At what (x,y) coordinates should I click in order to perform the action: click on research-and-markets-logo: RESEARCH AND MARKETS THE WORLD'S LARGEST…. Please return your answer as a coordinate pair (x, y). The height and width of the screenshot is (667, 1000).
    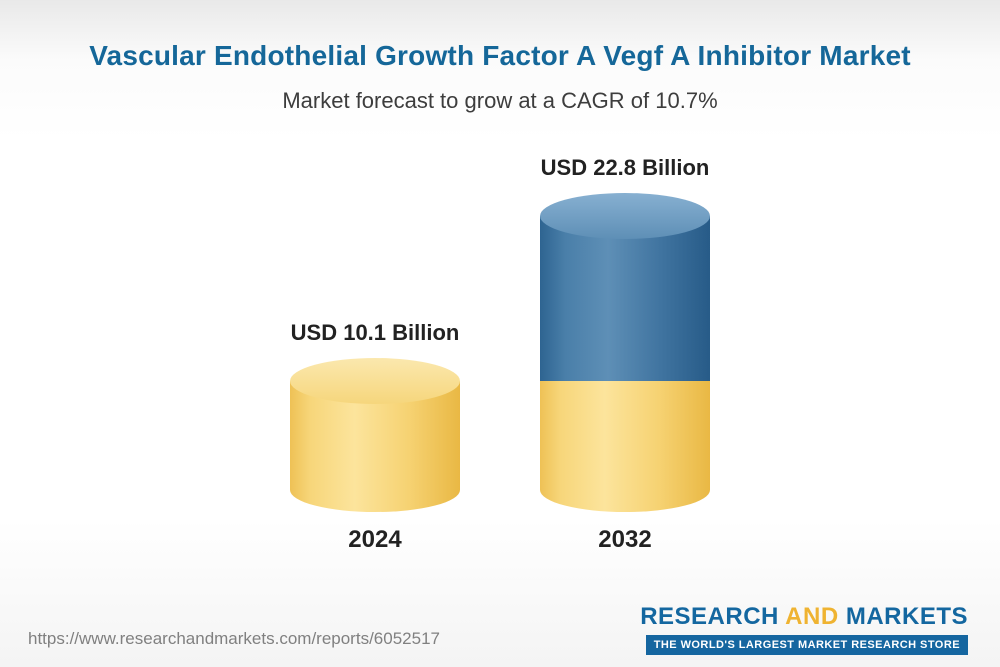
    Looking at the image, I should click on (804, 629).